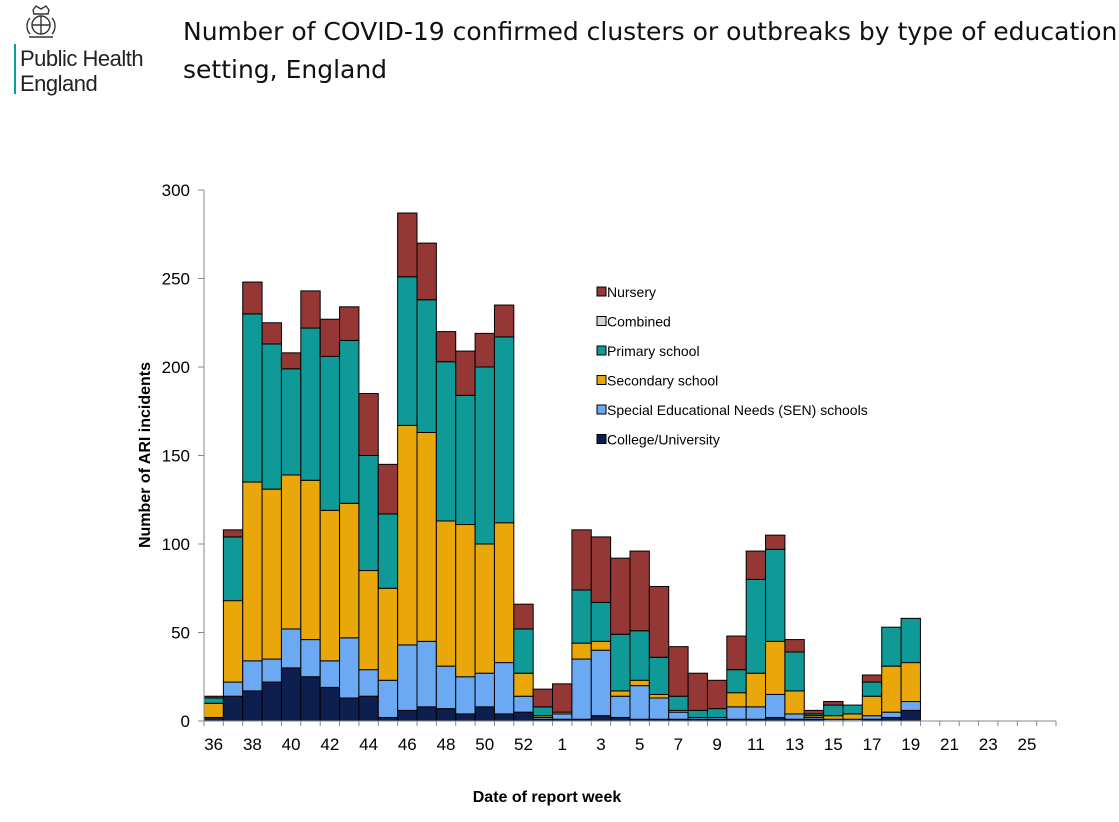 The height and width of the screenshot is (822, 1119). I want to click on y-tick-label: 150, so click(176, 456).